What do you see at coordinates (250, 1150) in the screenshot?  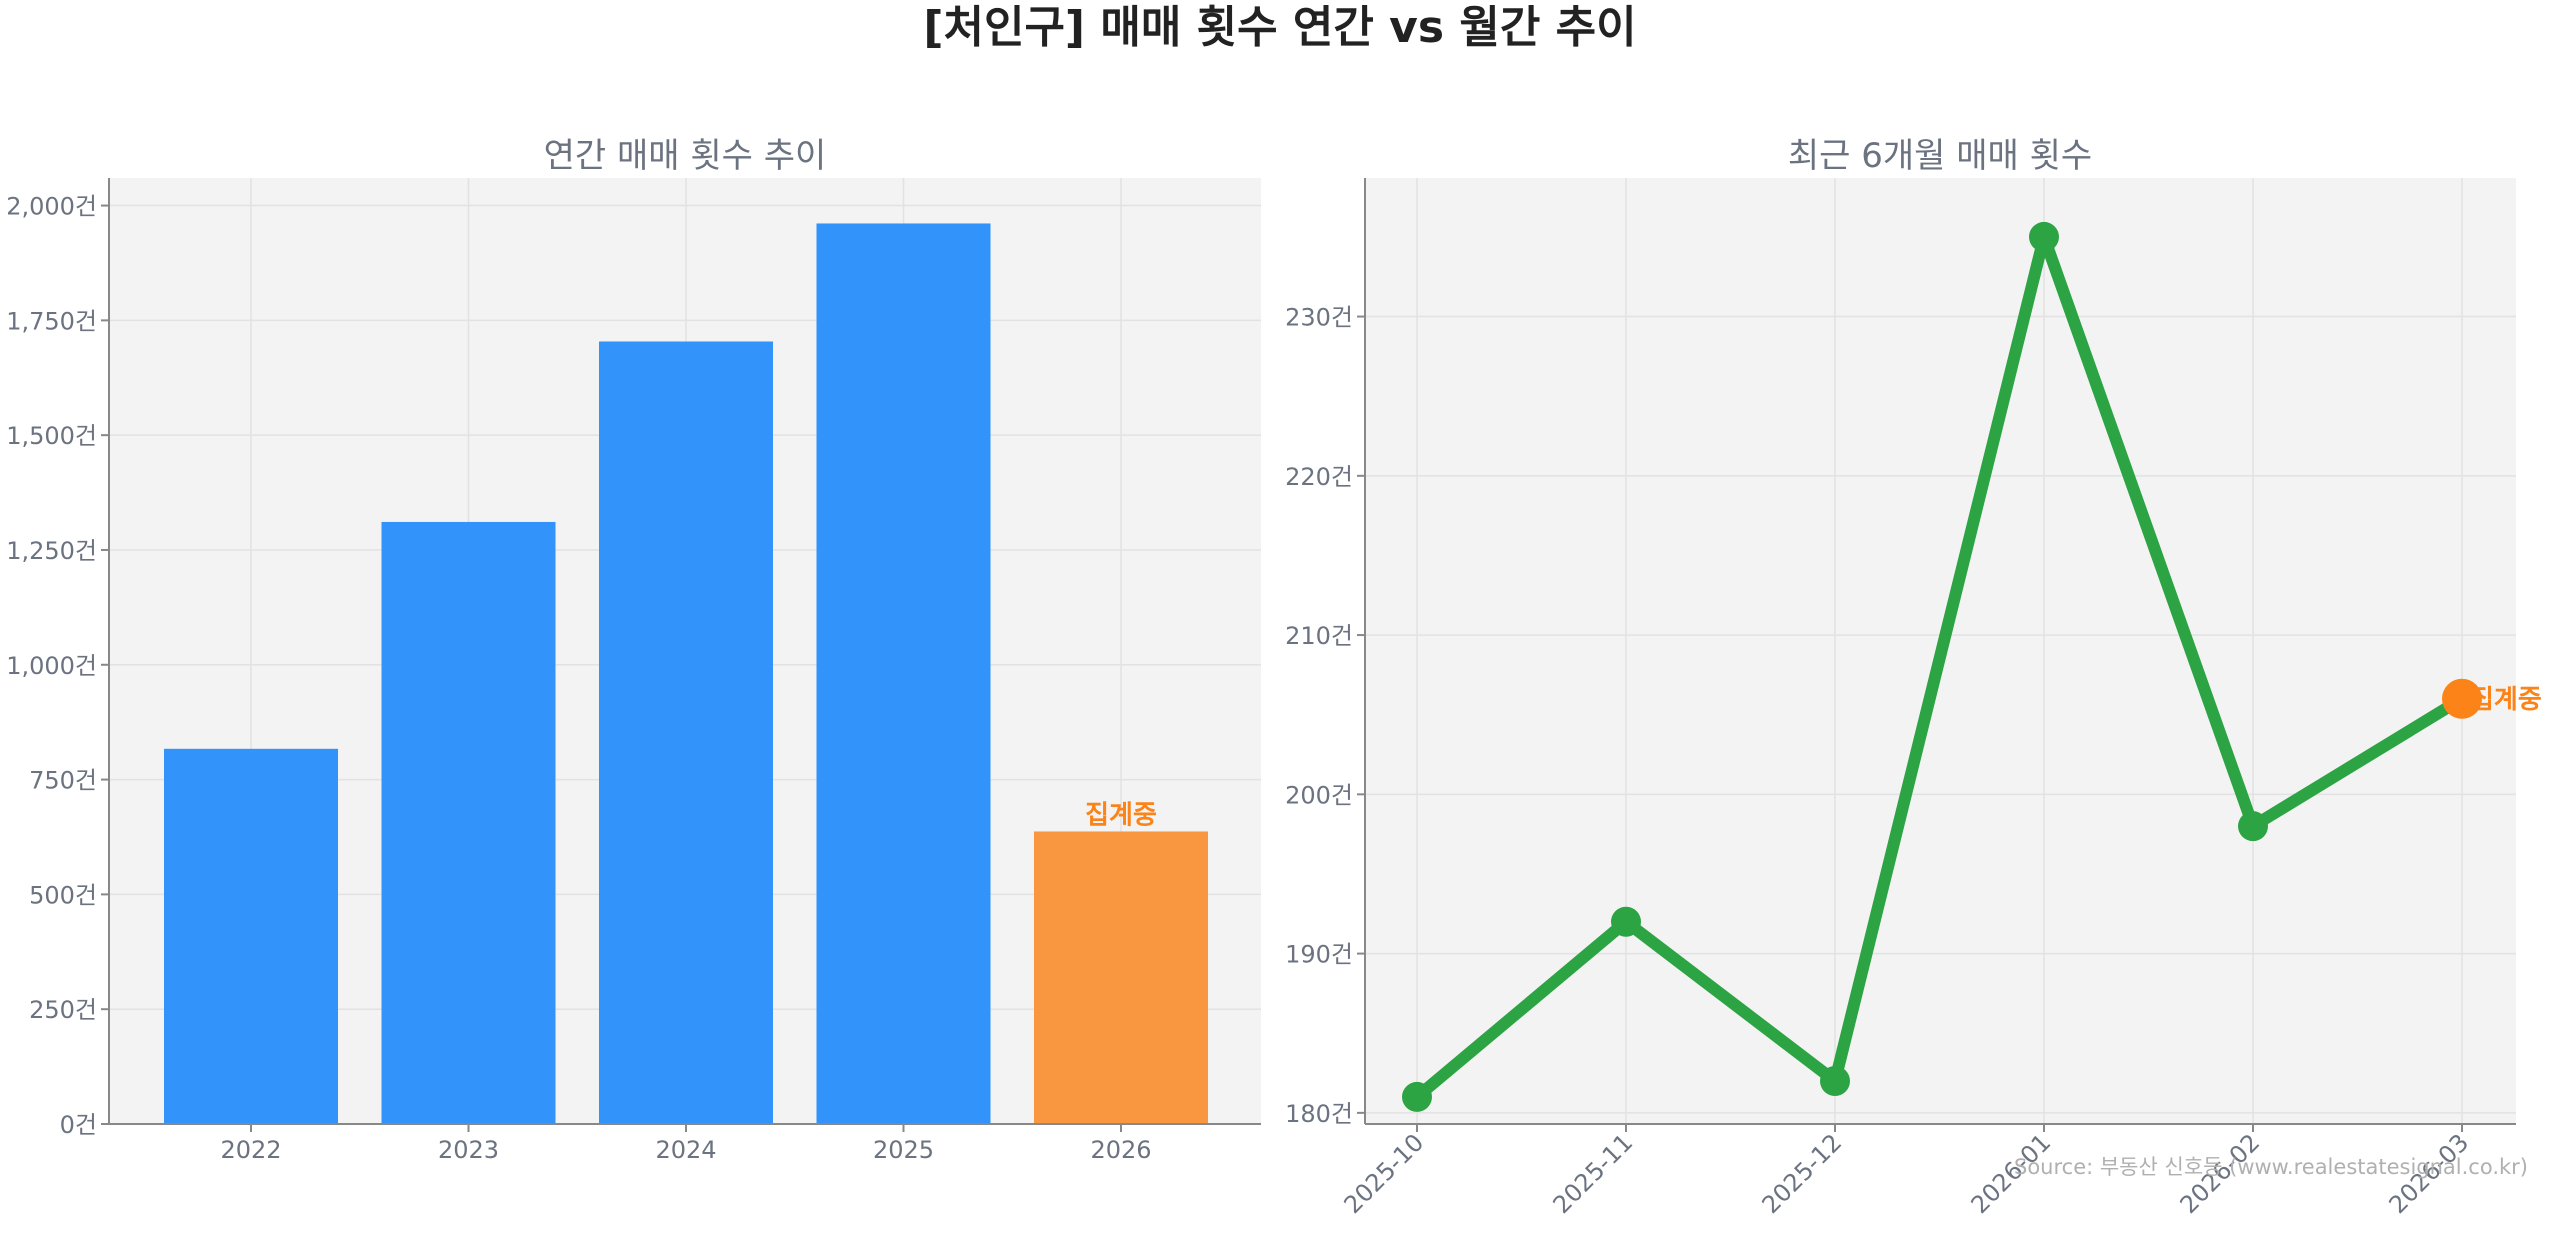 I see `x-tick-label: 2022` at bounding box center [250, 1150].